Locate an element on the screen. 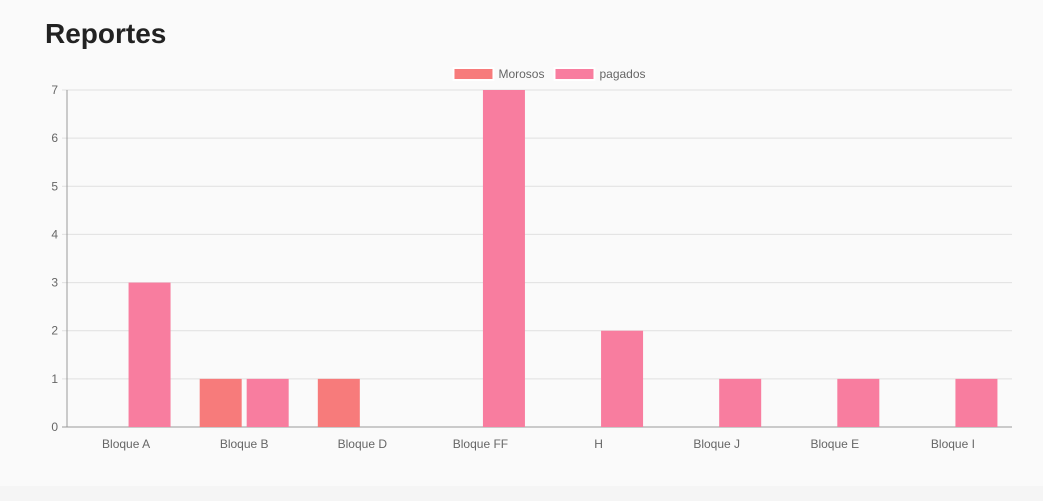  x-category-label: Bloque A is located at coordinates (126, 444).